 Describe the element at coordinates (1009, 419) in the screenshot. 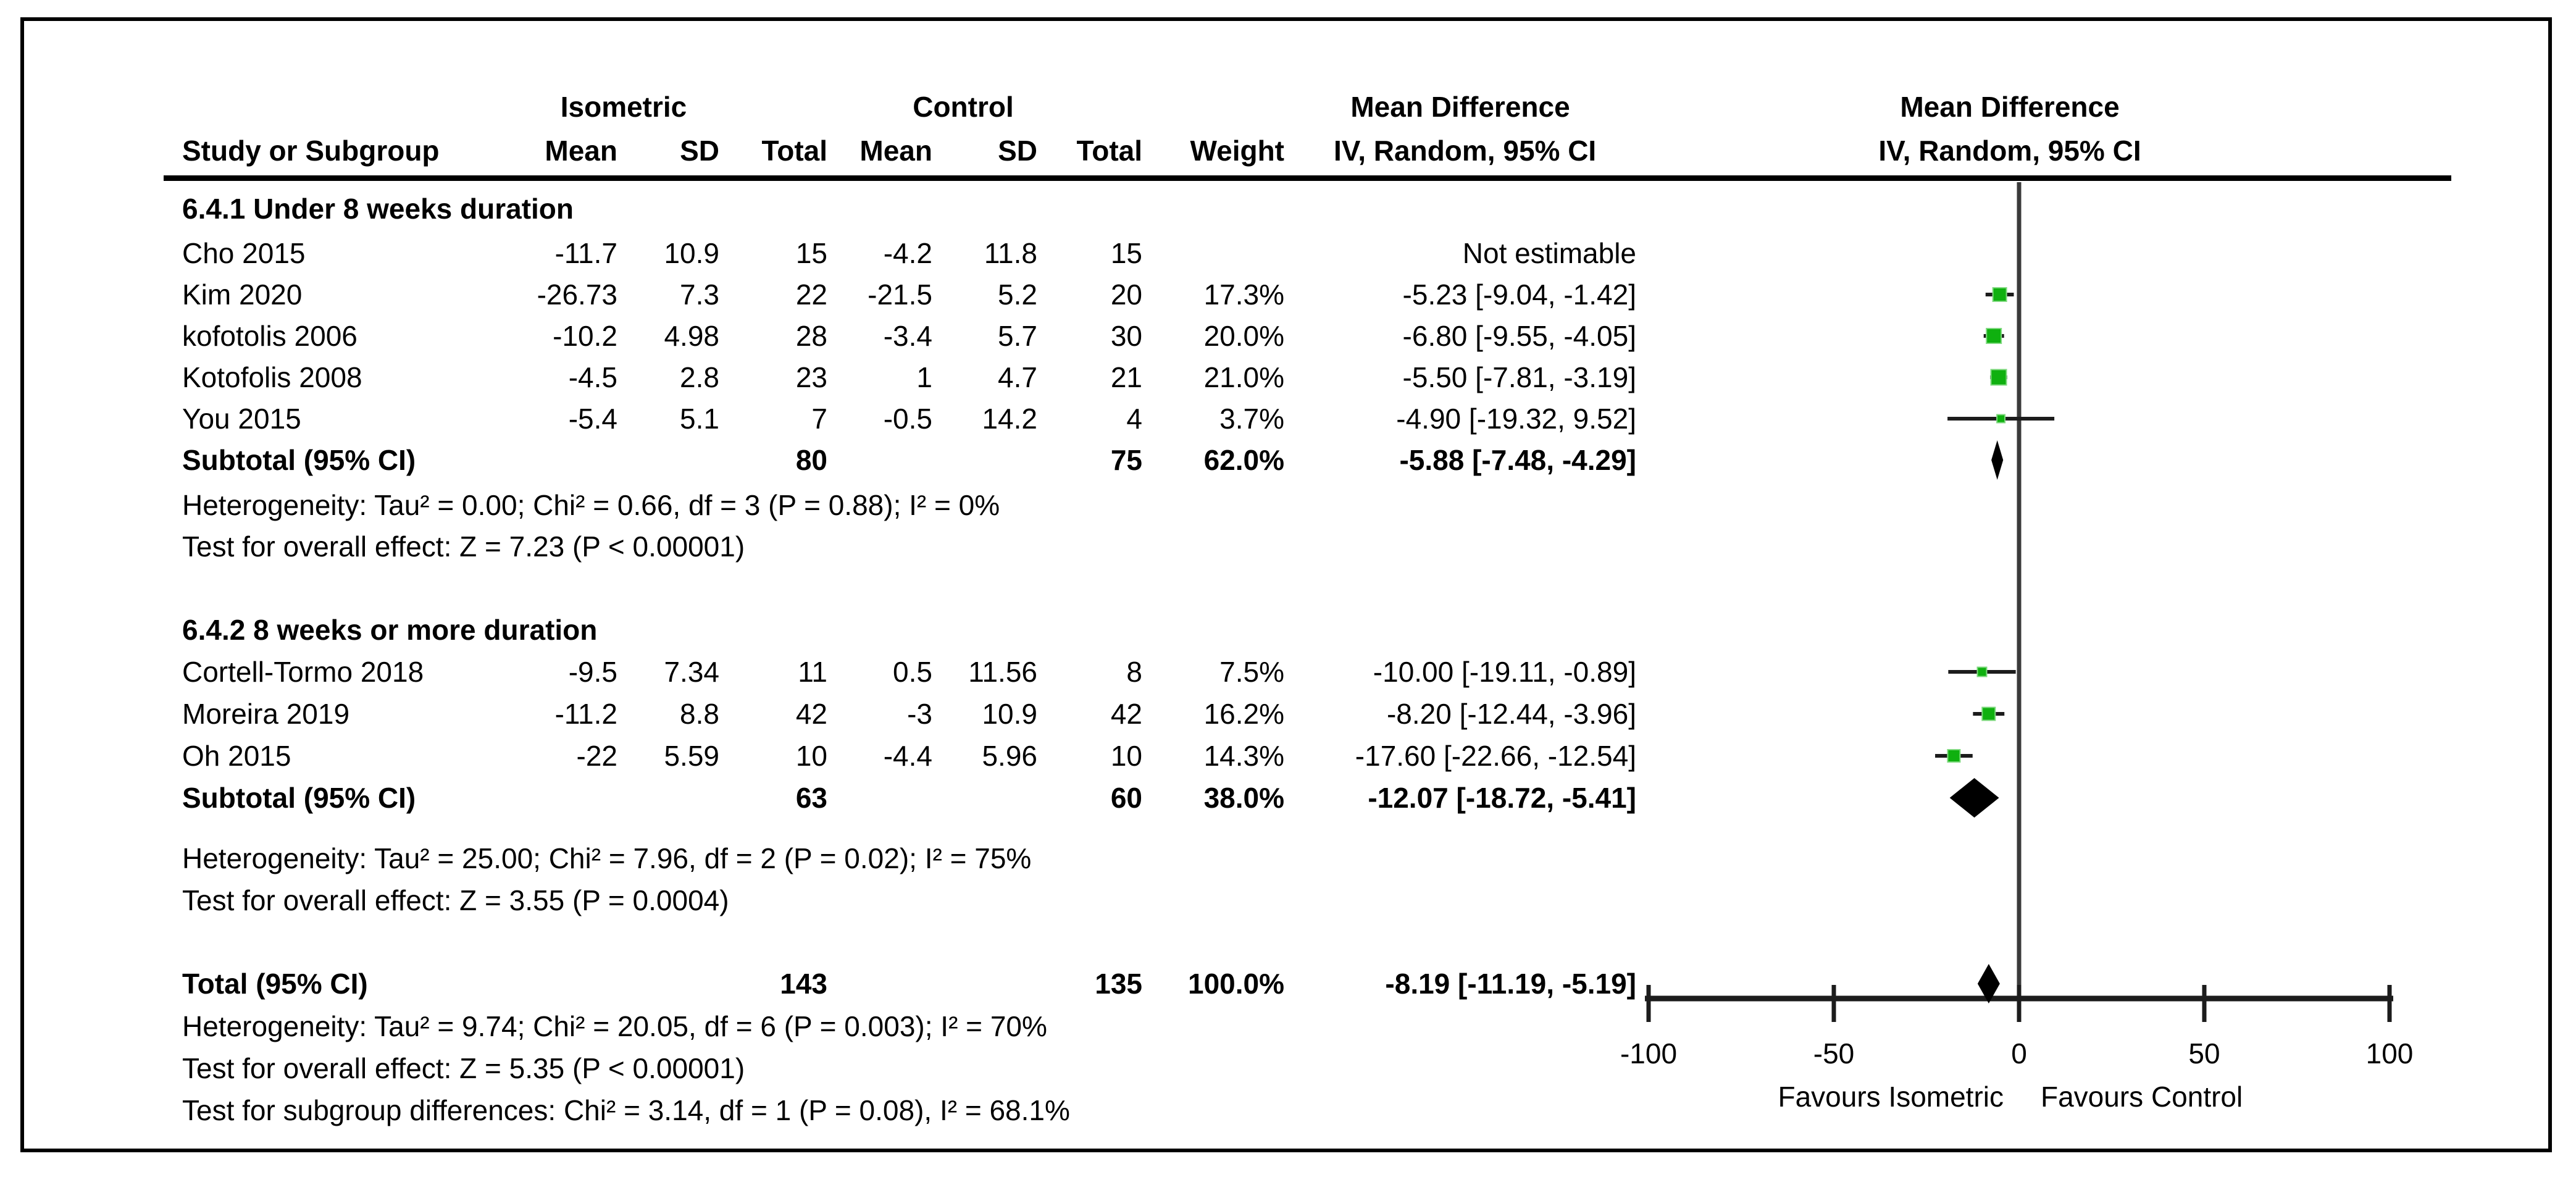

I see `ctrl-sd: 14.2` at that location.